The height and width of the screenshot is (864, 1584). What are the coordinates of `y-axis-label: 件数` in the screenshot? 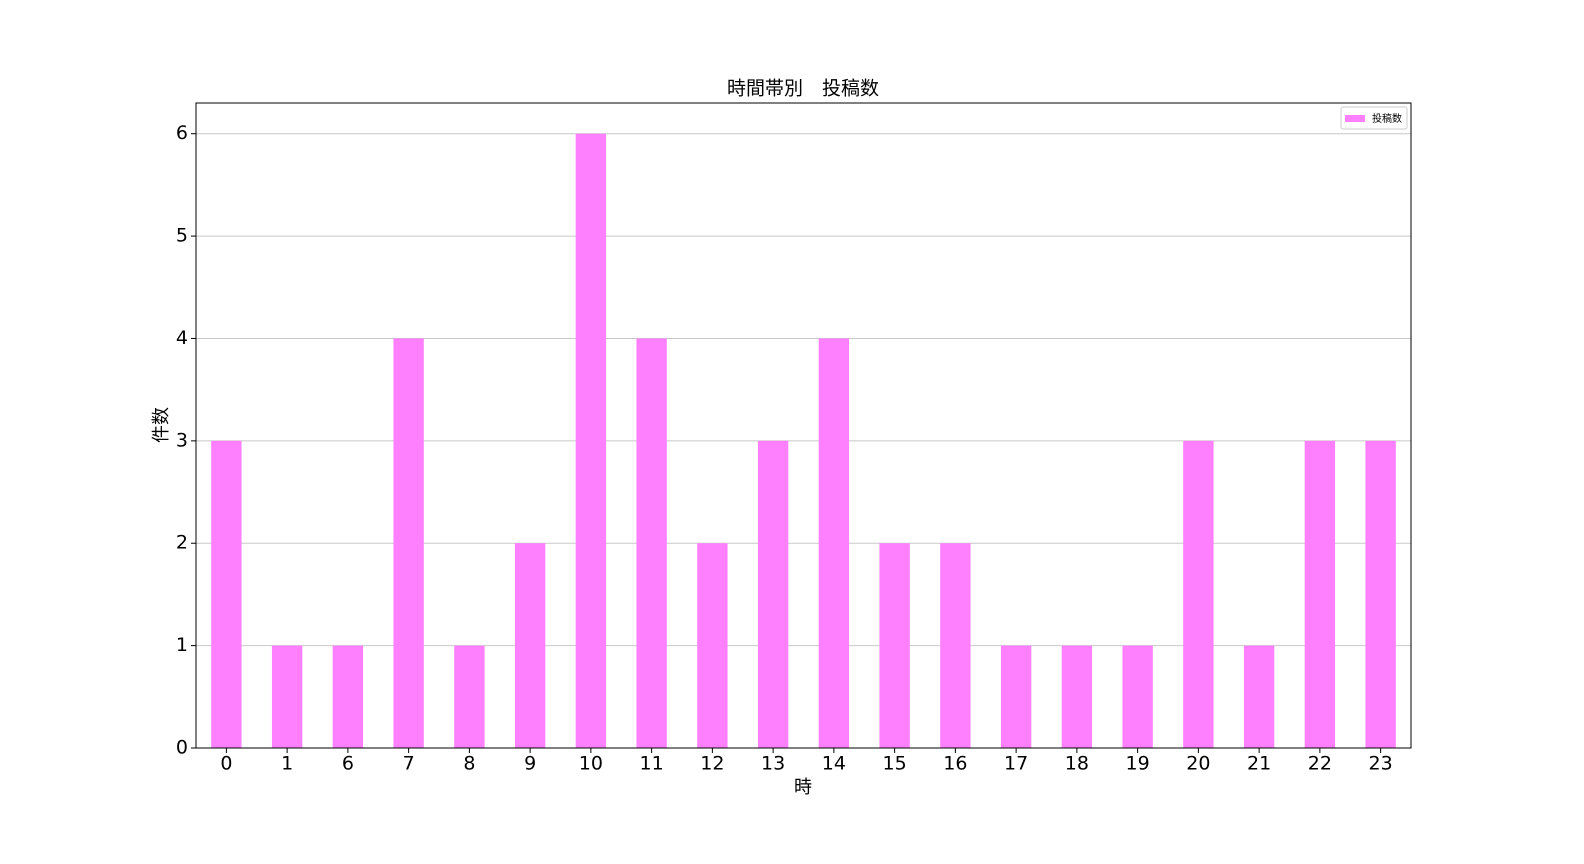 It's located at (161, 425).